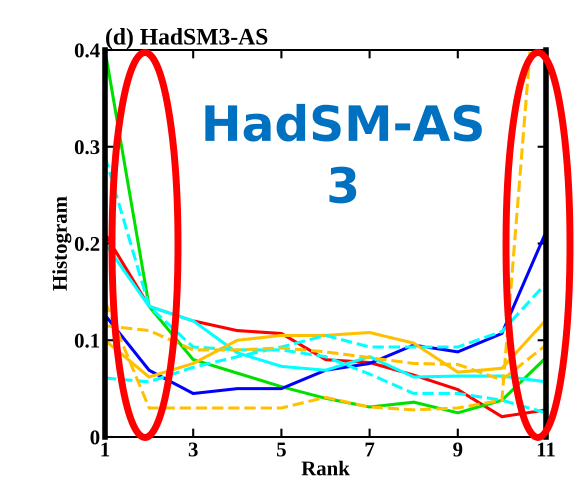 The height and width of the screenshot is (497, 577). What do you see at coordinates (187, 39) in the screenshot?
I see `chart-title: (d) HadSM3-AS` at bounding box center [187, 39].